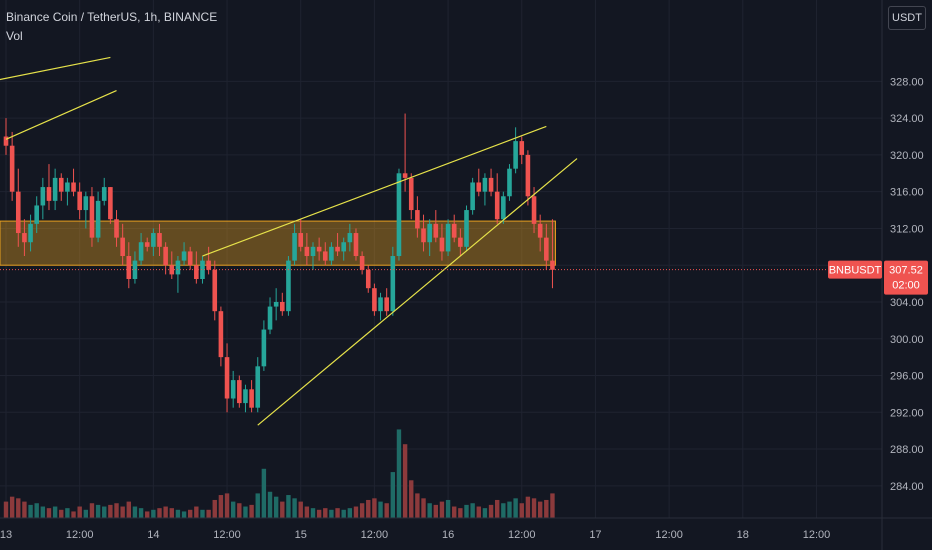  I want to click on y-tick-label: 292.00, so click(907, 413).